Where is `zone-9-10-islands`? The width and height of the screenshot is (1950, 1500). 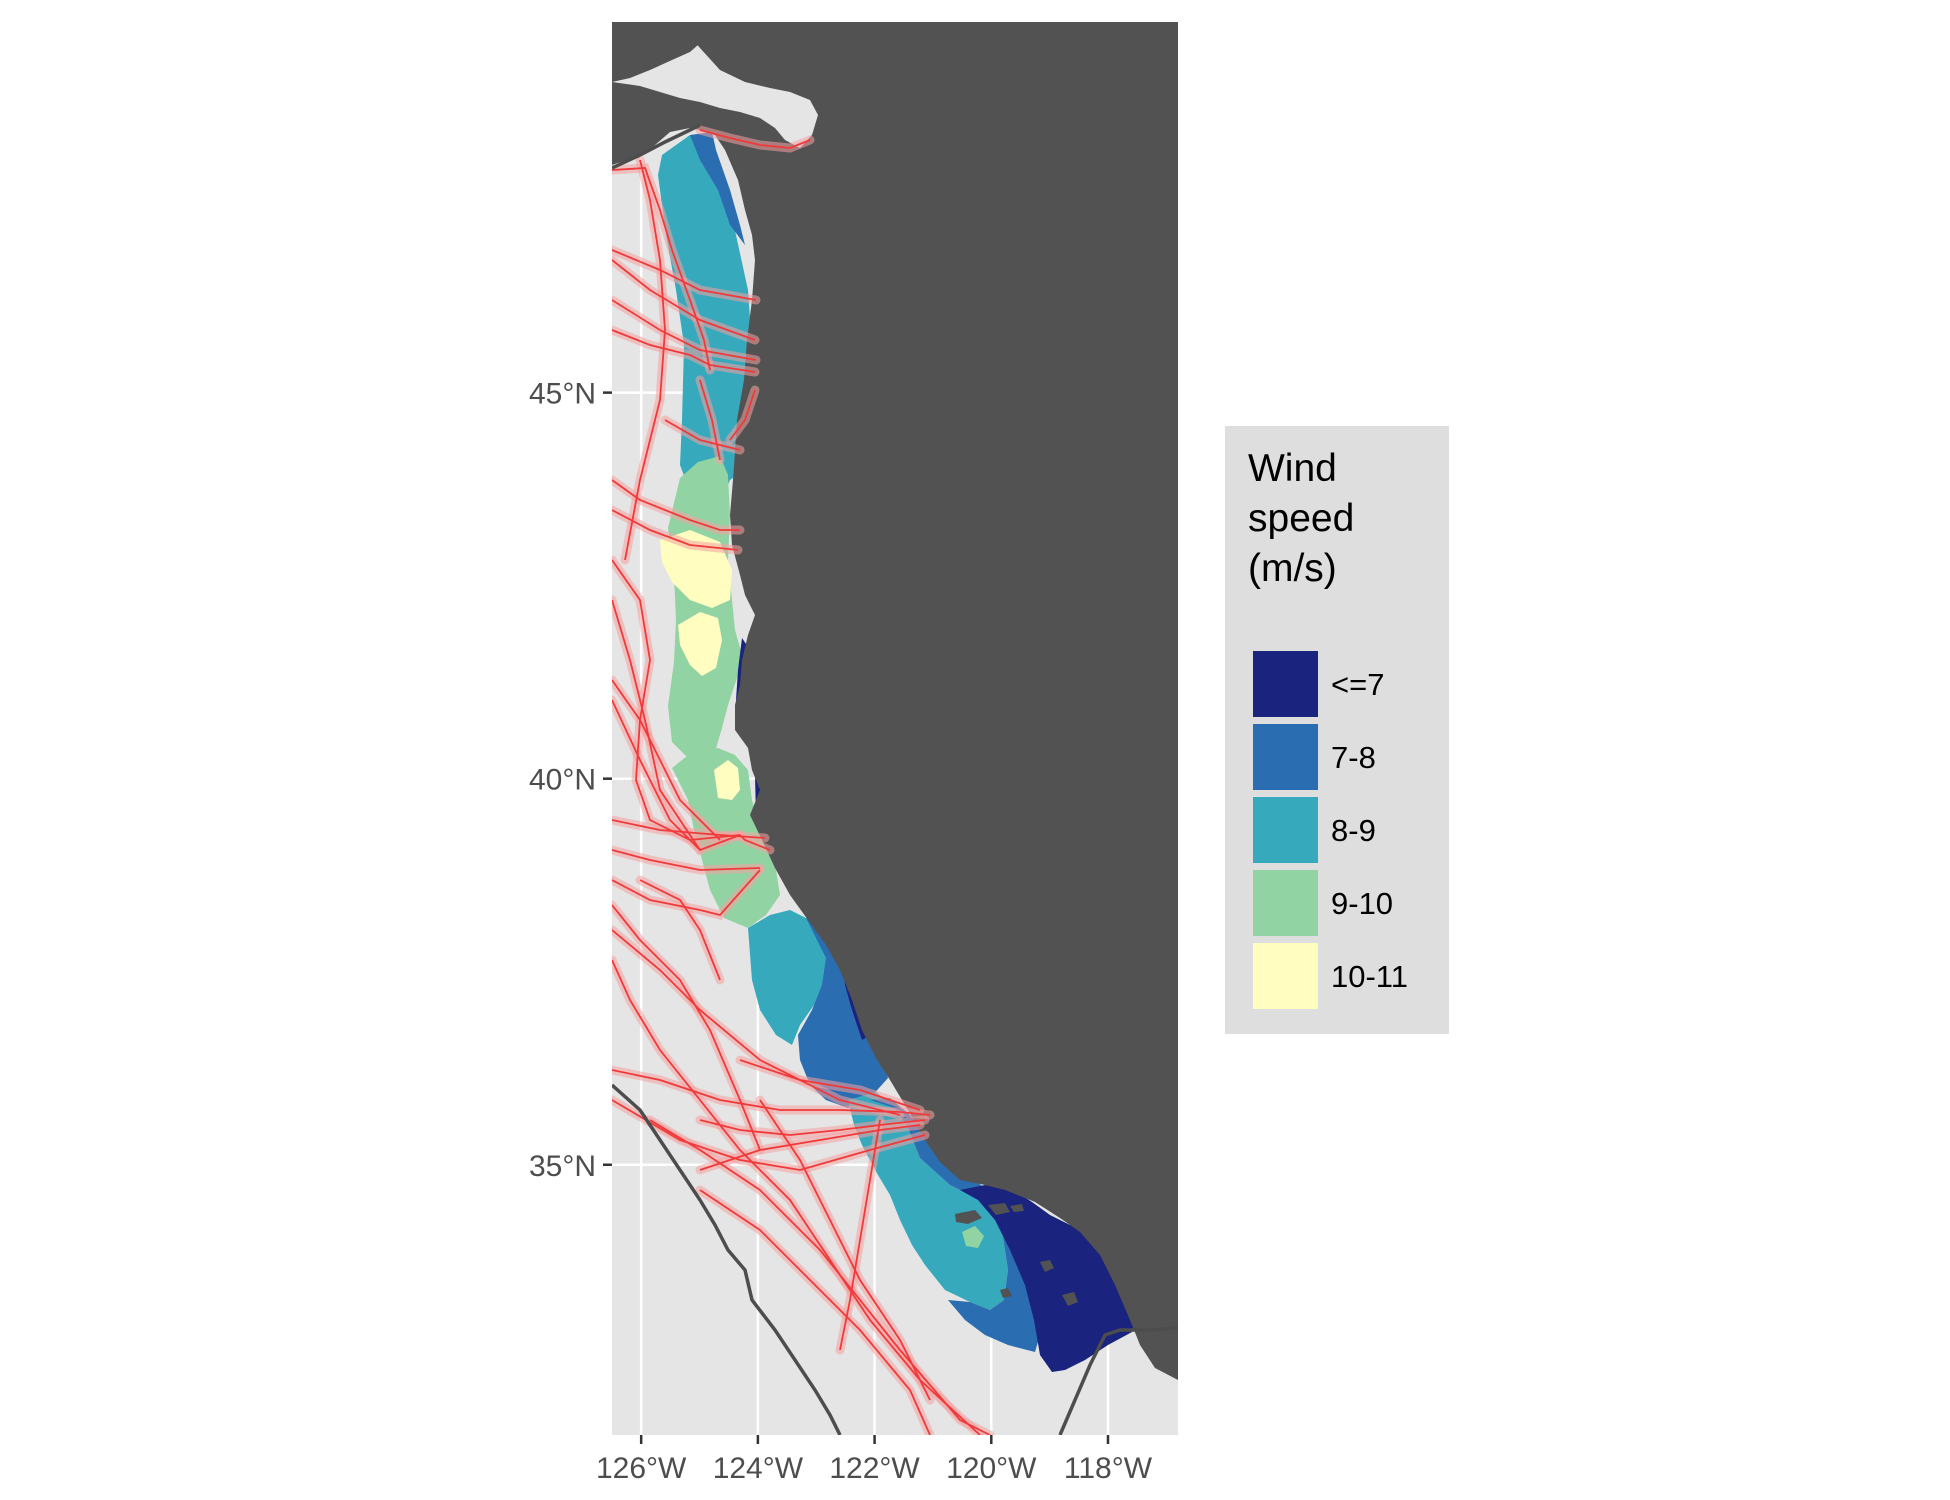 zone-9-10-islands is located at coordinates (973, 1237).